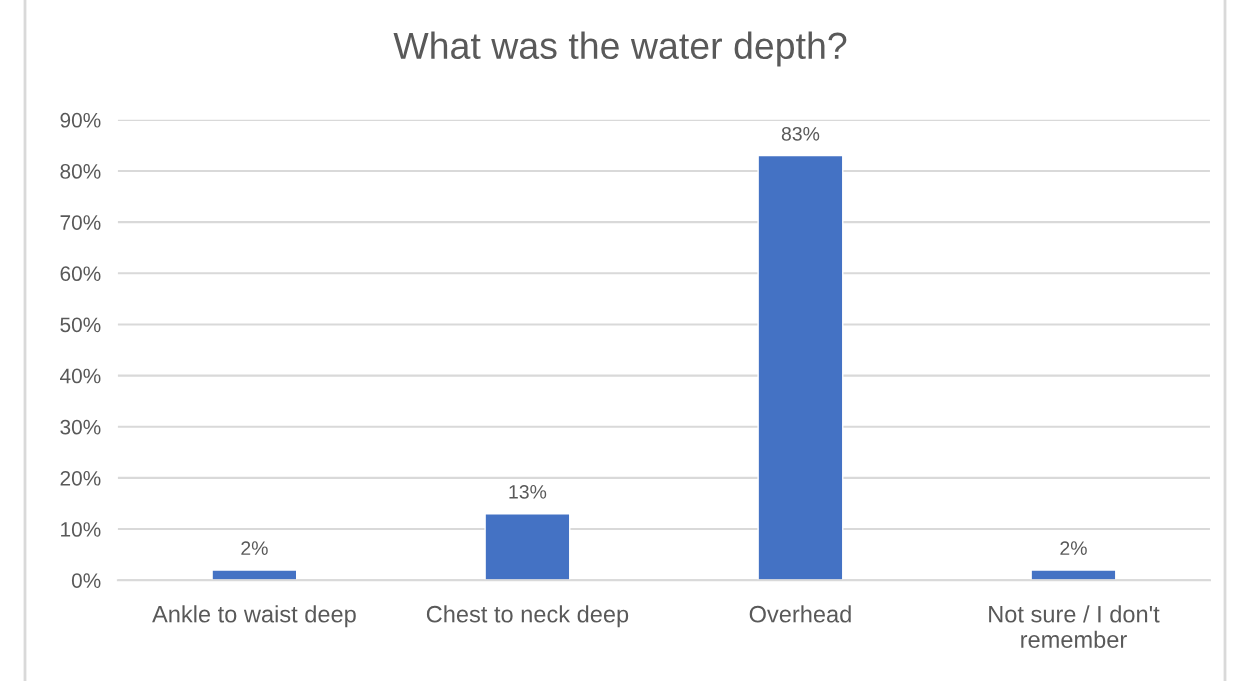 This screenshot has width=1241, height=681. What do you see at coordinates (80, 427) in the screenshot?
I see `y-tick-label: 30%` at bounding box center [80, 427].